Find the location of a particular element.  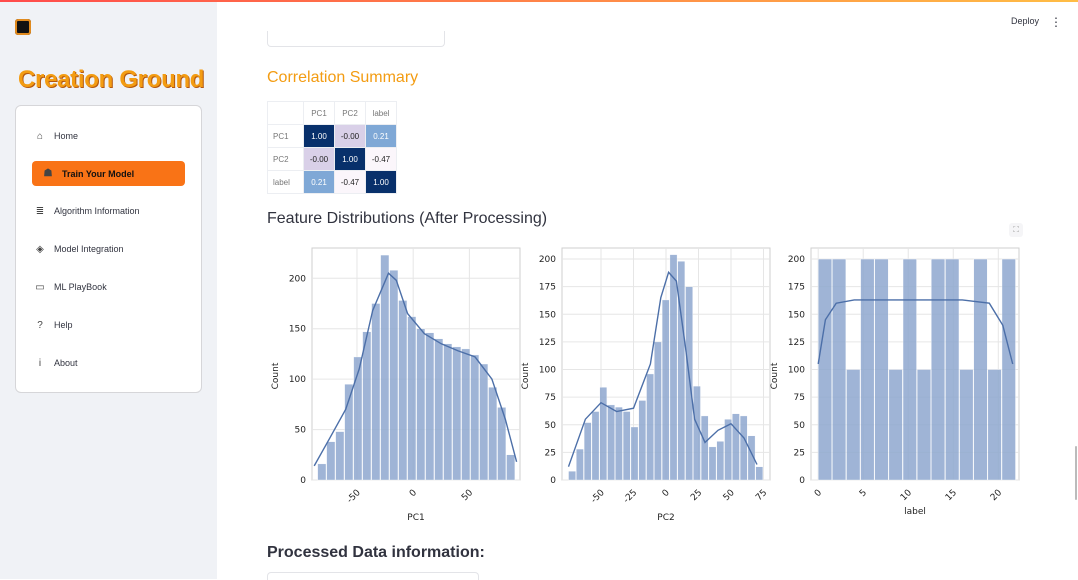

x-tick-label: -50 is located at coordinates (598, 497).